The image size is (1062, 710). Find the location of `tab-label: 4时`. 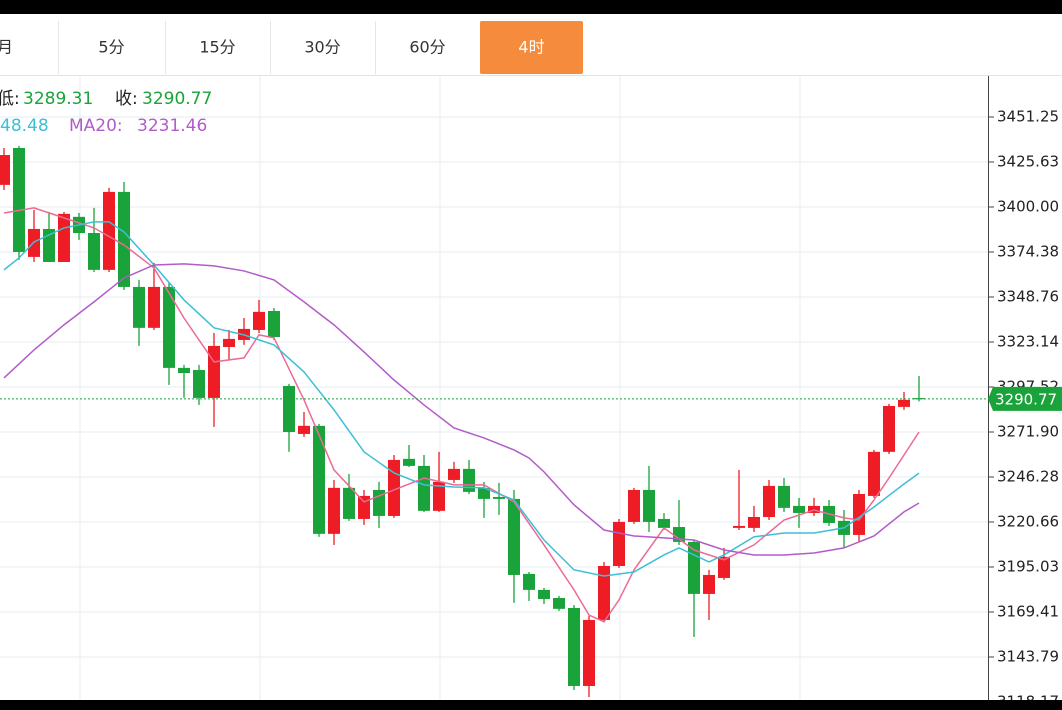

tab-label: 4时 is located at coordinates (531, 47).